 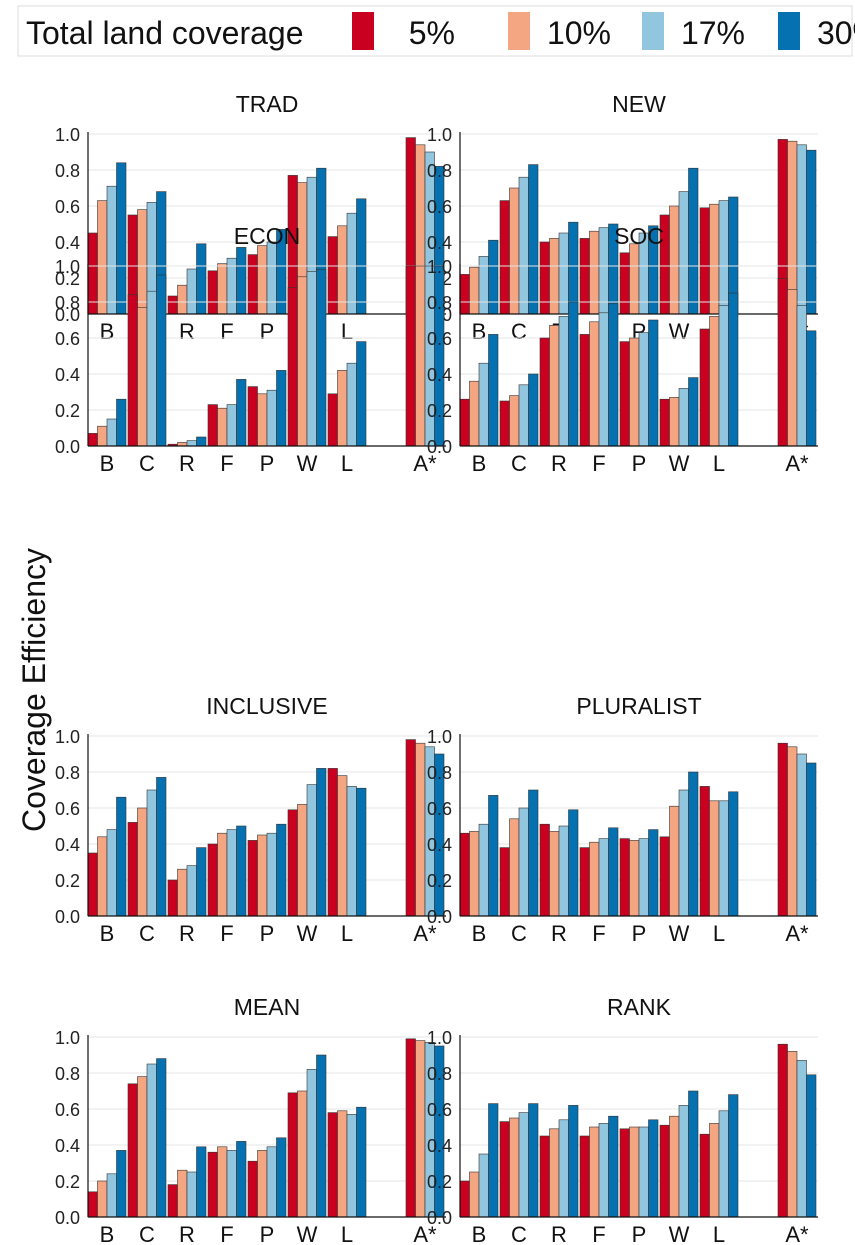 I want to click on y-axis-label: Coverage Efficiency, so click(x=34, y=690).